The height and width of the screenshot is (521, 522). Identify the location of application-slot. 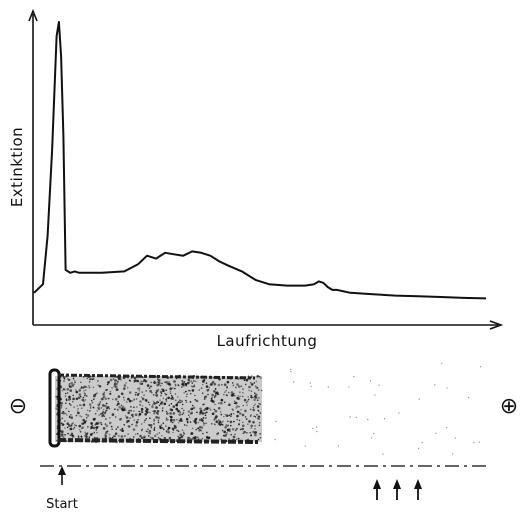
(54, 408).